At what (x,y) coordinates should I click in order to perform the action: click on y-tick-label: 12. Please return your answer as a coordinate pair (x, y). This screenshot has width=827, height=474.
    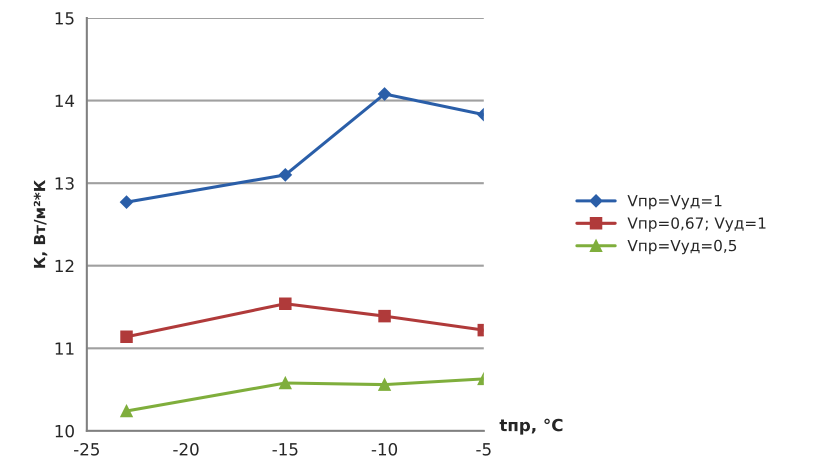
    Looking at the image, I should click on (65, 266).